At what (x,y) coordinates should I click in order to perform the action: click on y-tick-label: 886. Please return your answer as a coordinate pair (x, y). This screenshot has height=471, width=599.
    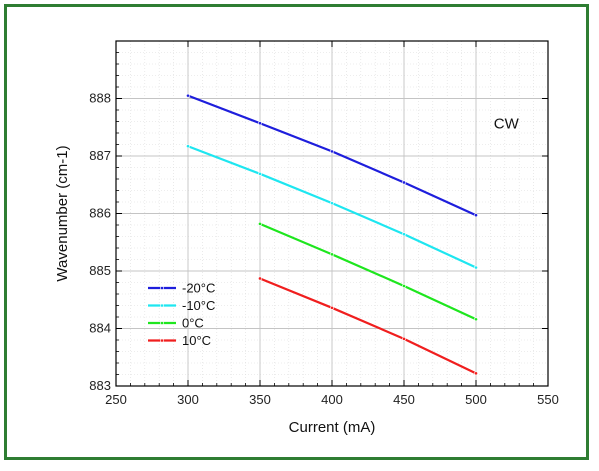
    Looking at the image, I should click on (100, 213).